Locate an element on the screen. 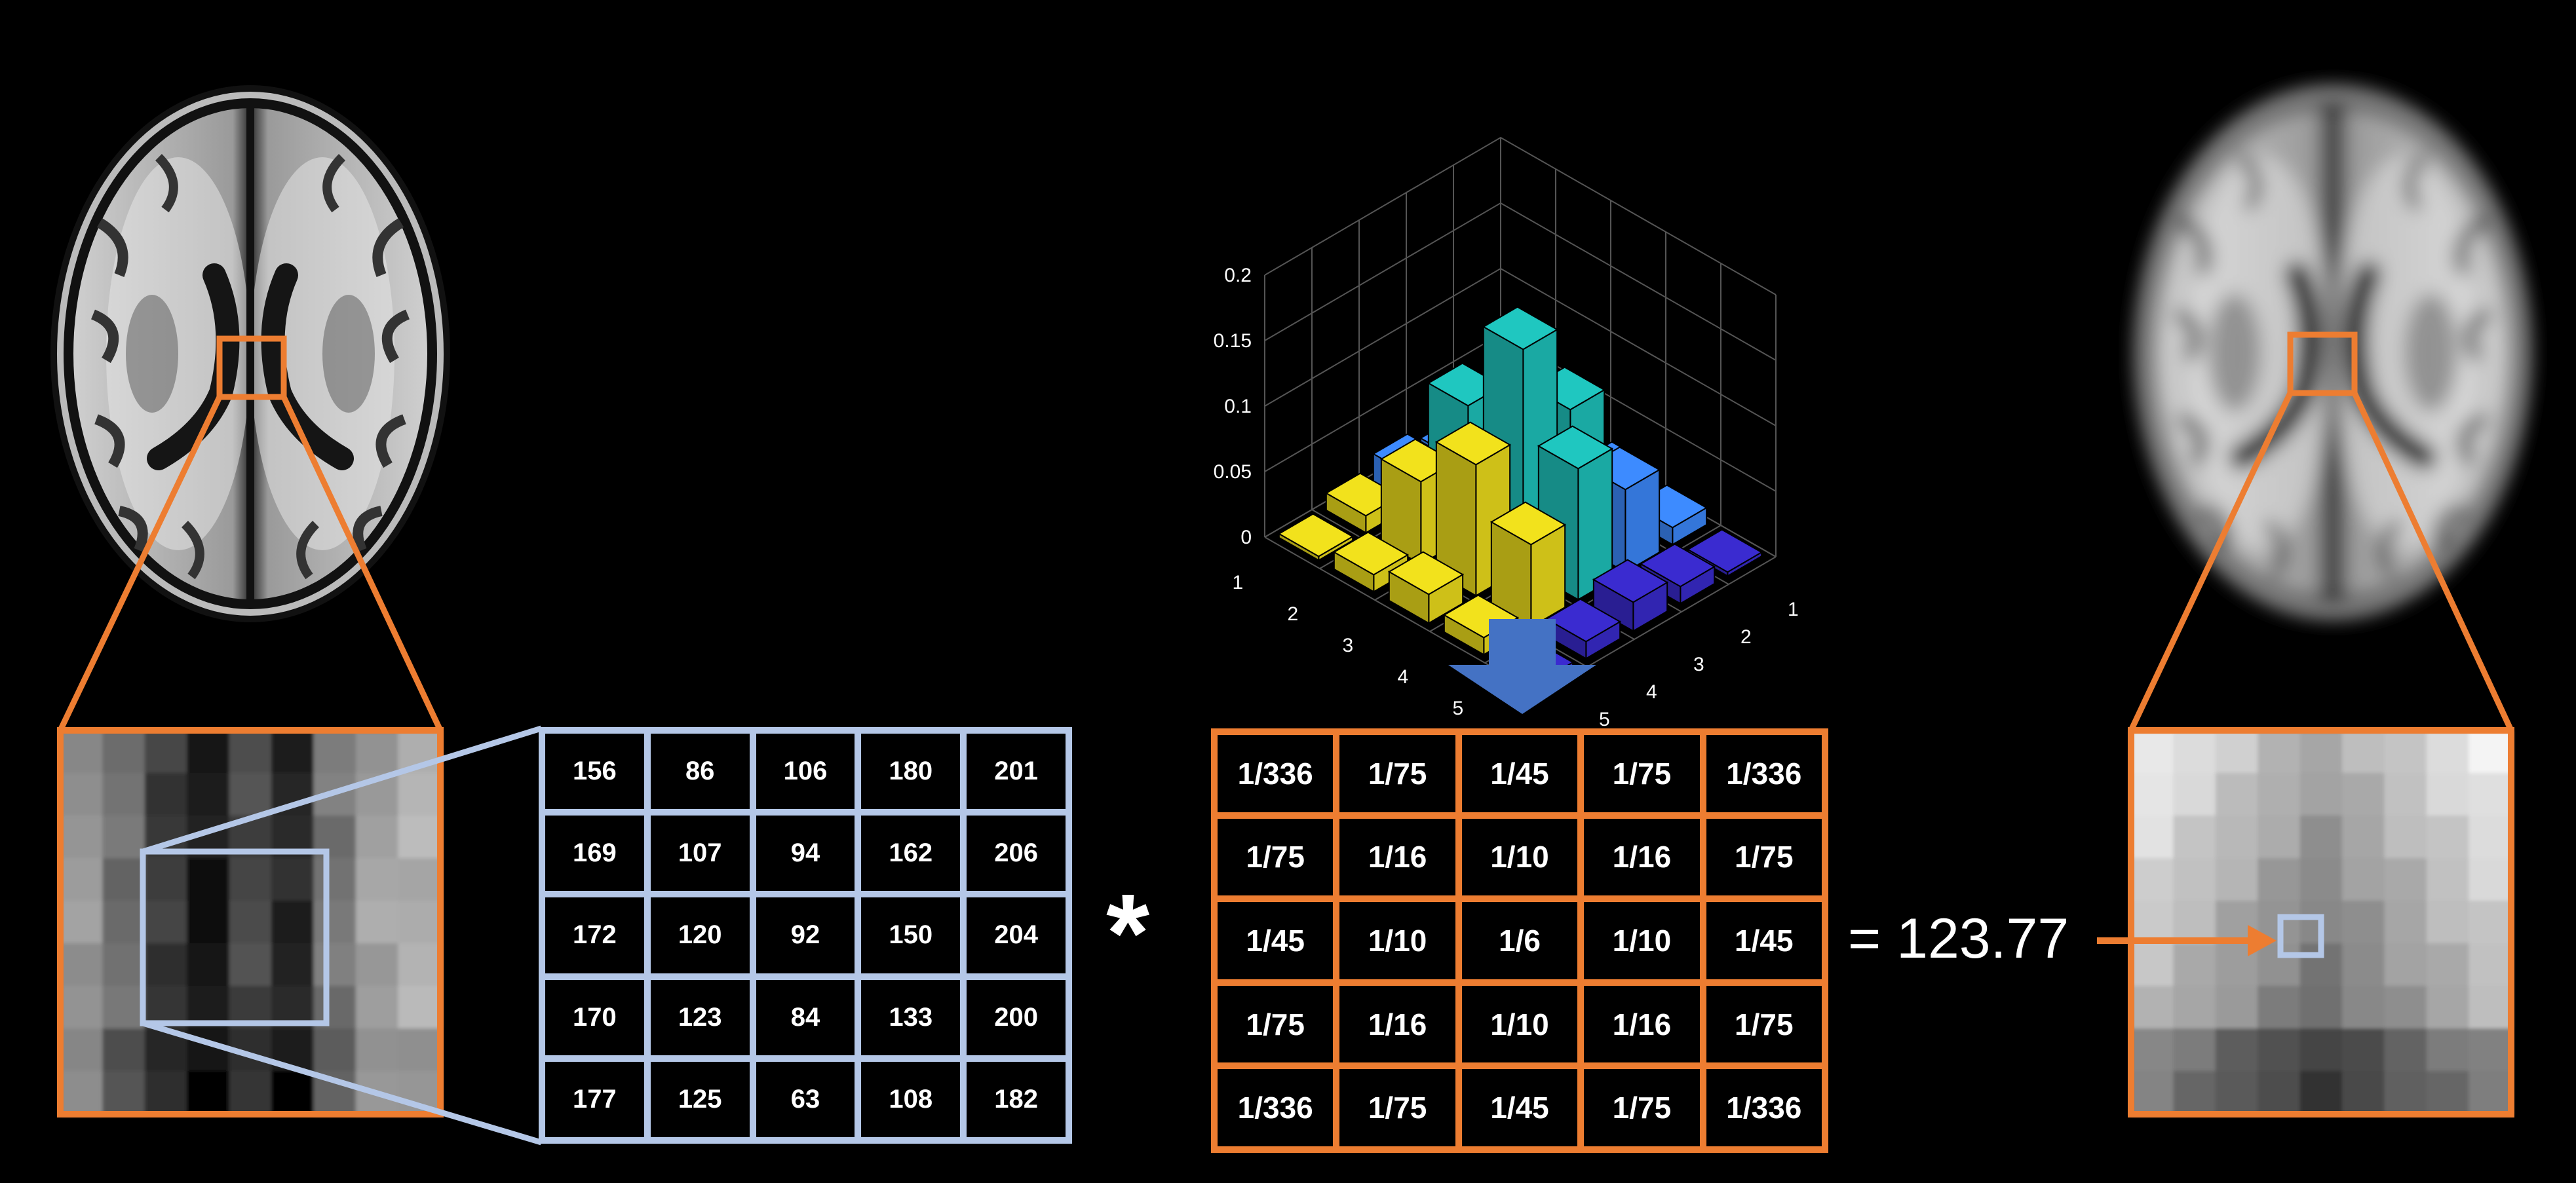 The width and height of the screenshot is (2576, 1183). convolution-result: = 123.77 is located at coordinates (1958, 939).